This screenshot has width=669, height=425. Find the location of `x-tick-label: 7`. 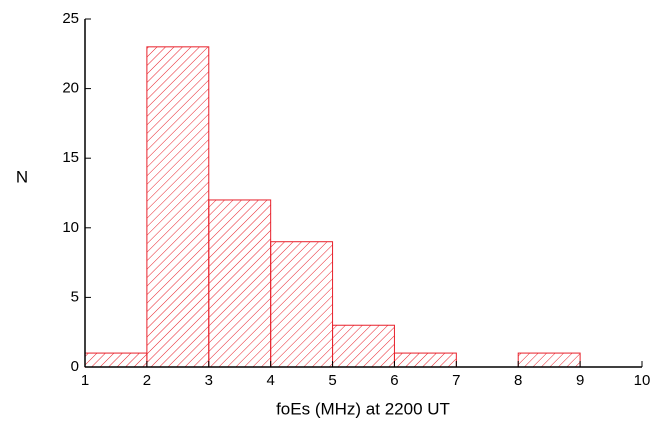

x-tick-label: 7 is located at coordinates (456, 380).